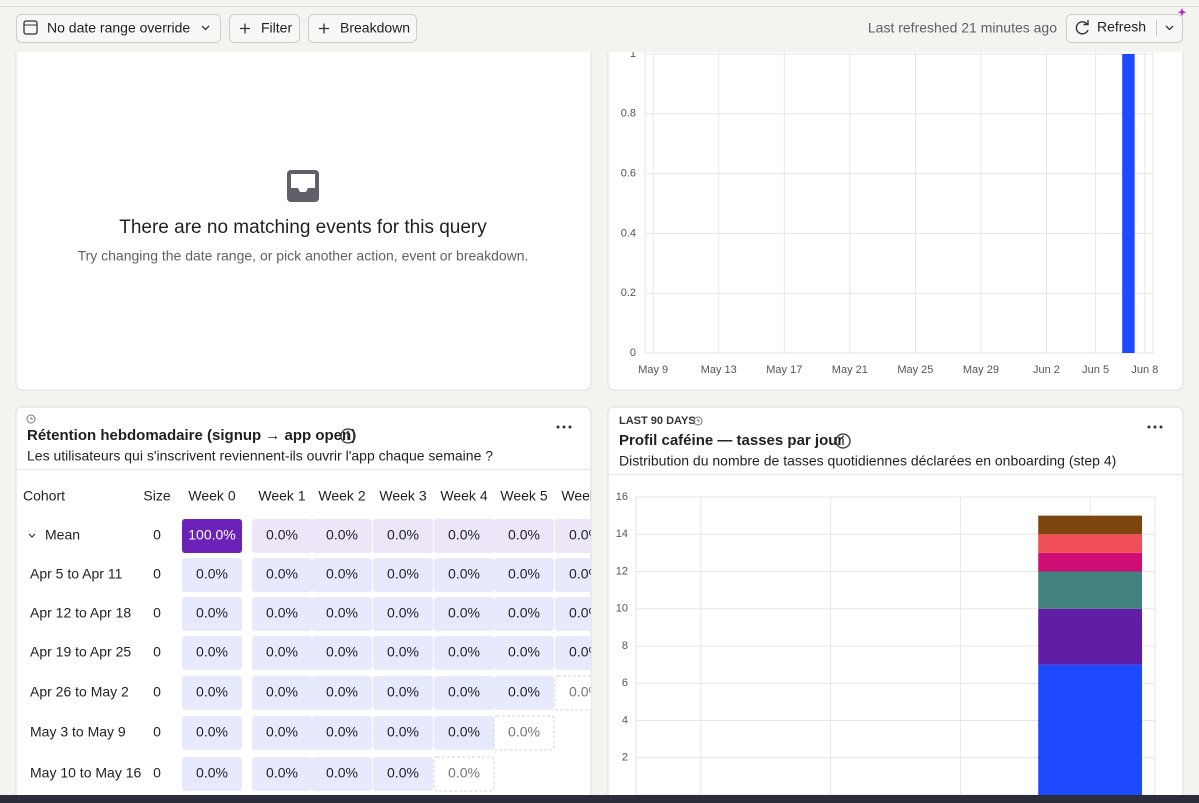 Image resolution: width=1199 pixels, height=803 pixels. What do you see at coordinates (79, 692) in the screenshot?
I see `cohort-label: Apr 26 to May 2` at bounding box center [79, 692].